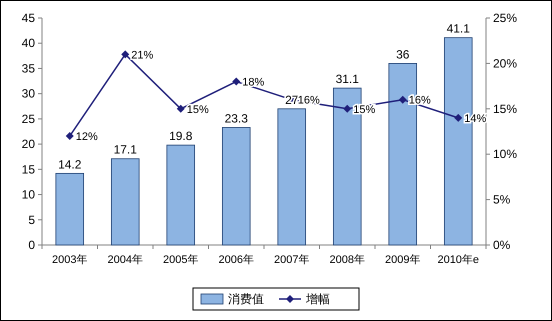 This screenshot has width=552, height=321. Describe the element at coordinates (142, 55) in the screenshot. I see `data-label: 21%` at that location.